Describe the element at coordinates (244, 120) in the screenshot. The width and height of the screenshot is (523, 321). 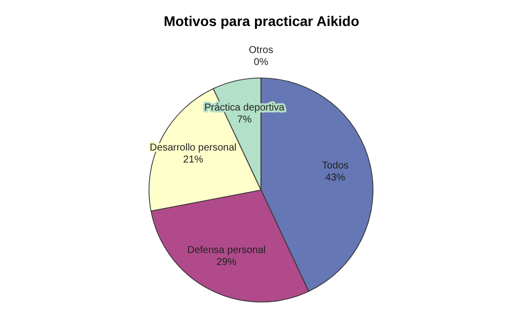
I see `data-label: 7%` at that location.